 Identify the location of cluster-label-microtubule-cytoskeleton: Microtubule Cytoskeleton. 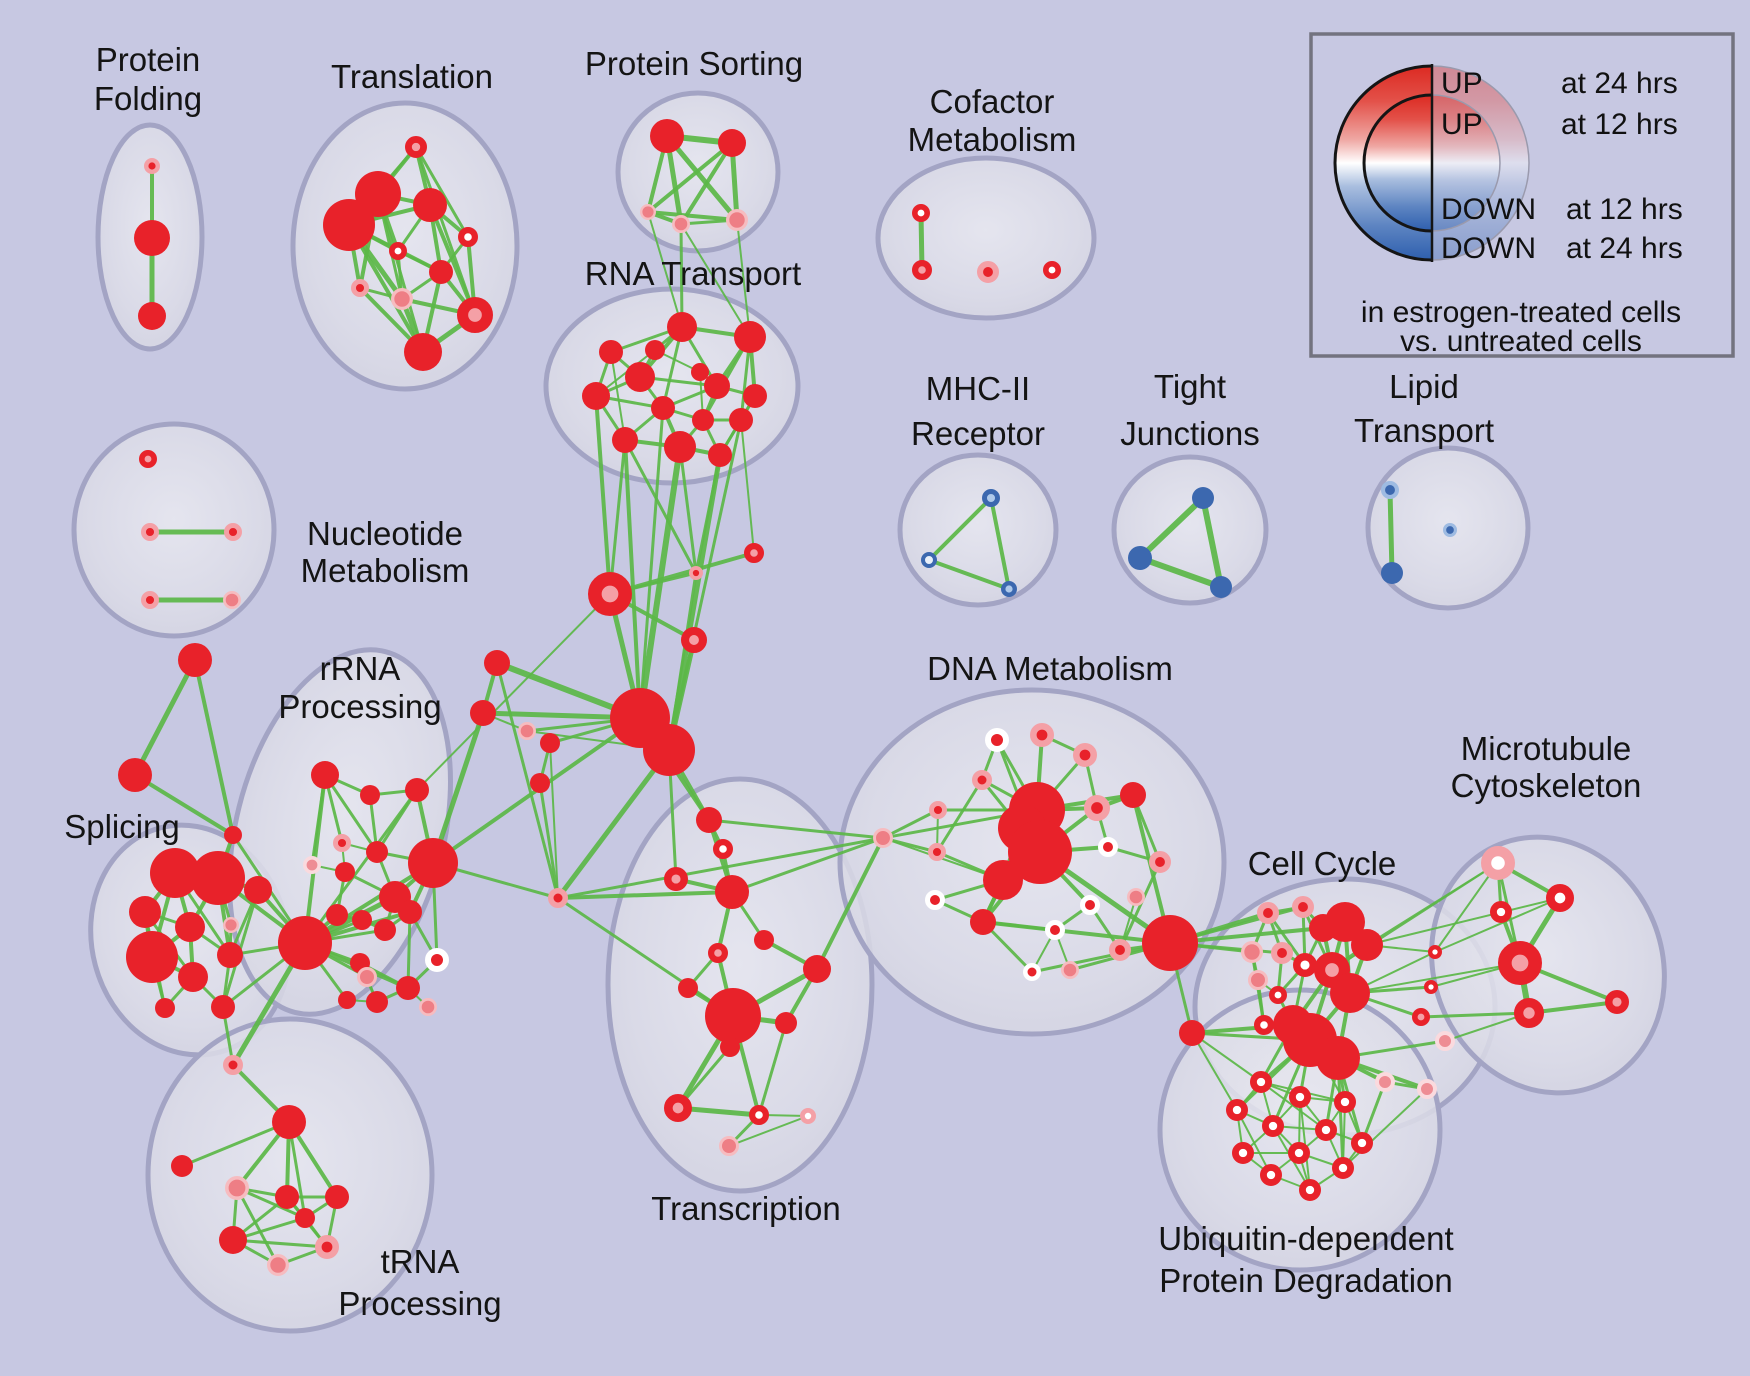
(1546, 767).